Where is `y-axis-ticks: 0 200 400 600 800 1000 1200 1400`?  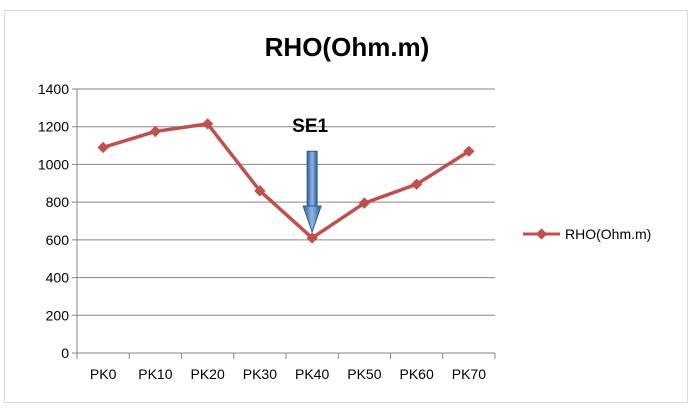 y-axis-ticks: 0 200 400 600 800 1000 1200 1400 is located at coordinates (53, 221).